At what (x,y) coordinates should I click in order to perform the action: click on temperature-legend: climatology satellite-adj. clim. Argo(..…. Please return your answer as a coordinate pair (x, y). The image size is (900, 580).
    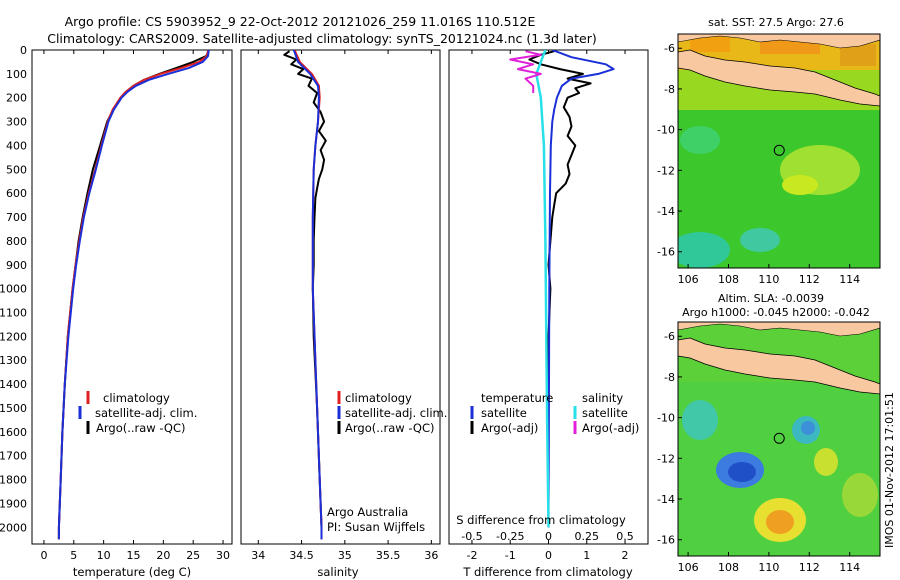
    Looking at the image, I should click on (137, 413).